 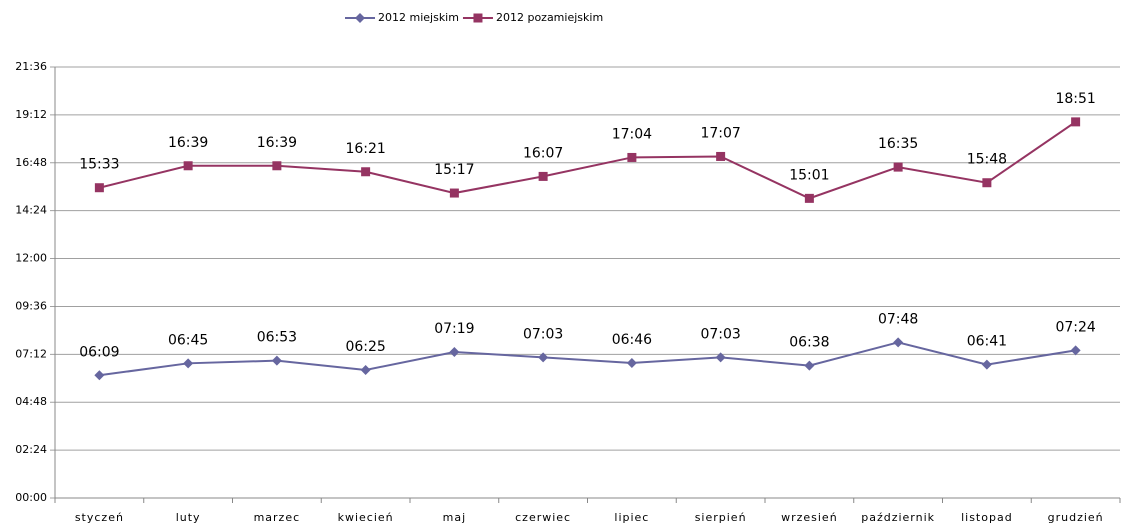 What do you see at coordinates (31, 353) in the screenshot?
I see `y-tick-label: 07:12` at bounding box center [31, 353].